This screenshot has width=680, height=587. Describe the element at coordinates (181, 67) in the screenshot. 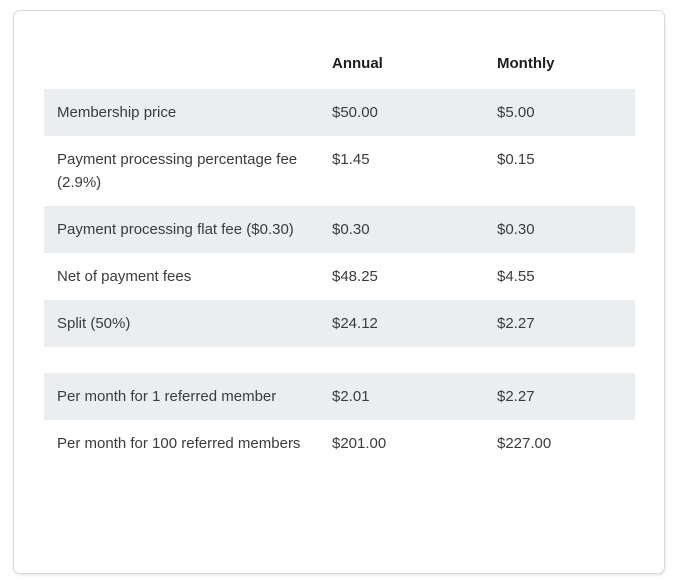

I see `label-column-header` at that location.